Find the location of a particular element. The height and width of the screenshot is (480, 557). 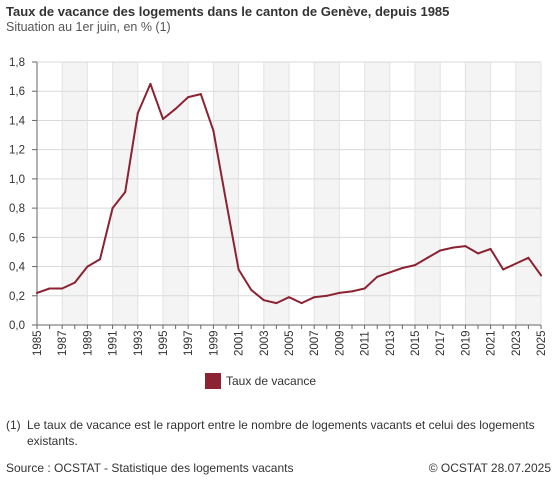

y-tick-label: 0,4 is located at coordinates (17, 268).